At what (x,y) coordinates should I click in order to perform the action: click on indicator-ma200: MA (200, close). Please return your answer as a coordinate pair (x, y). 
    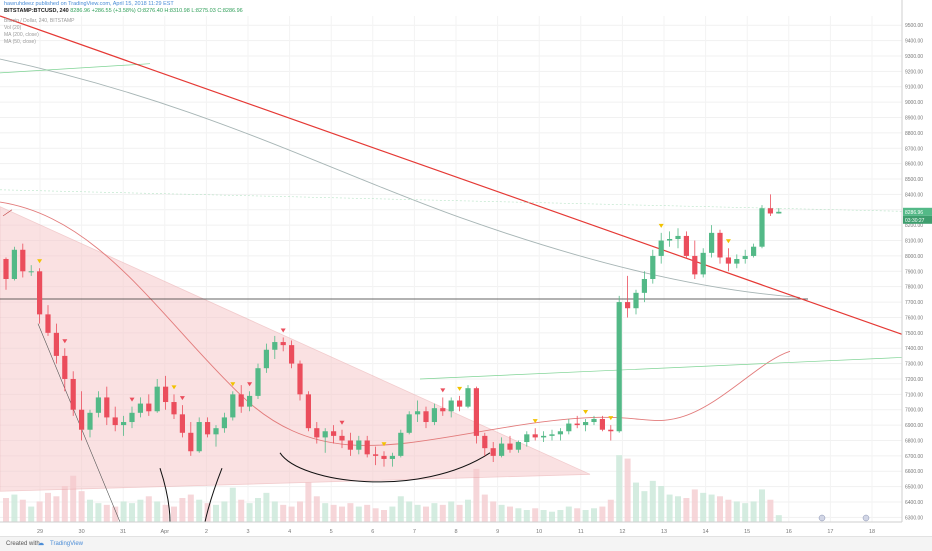
    Looking at the image, I should click on (21, 35).